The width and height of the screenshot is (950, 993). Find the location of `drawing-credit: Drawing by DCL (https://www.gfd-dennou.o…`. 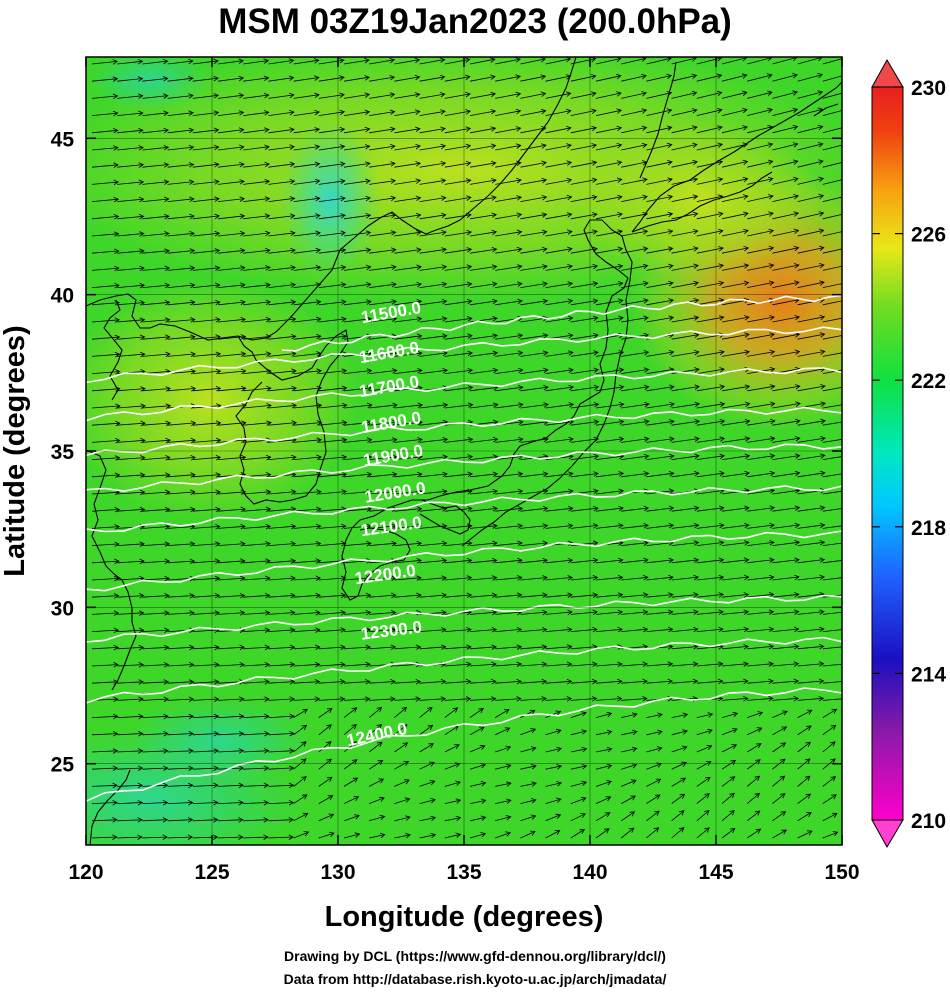

drawing-credit: Drawing by DCL (https://www.gfd-dennou.o… is located at coordinates (475, 956).